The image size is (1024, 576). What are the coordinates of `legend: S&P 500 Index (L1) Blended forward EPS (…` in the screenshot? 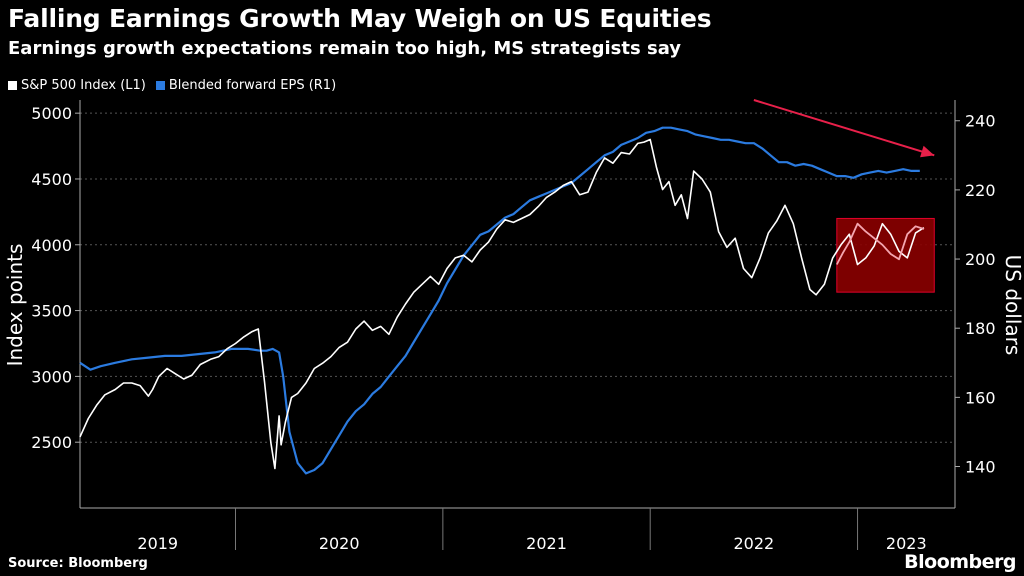 It's located at (177, 85).